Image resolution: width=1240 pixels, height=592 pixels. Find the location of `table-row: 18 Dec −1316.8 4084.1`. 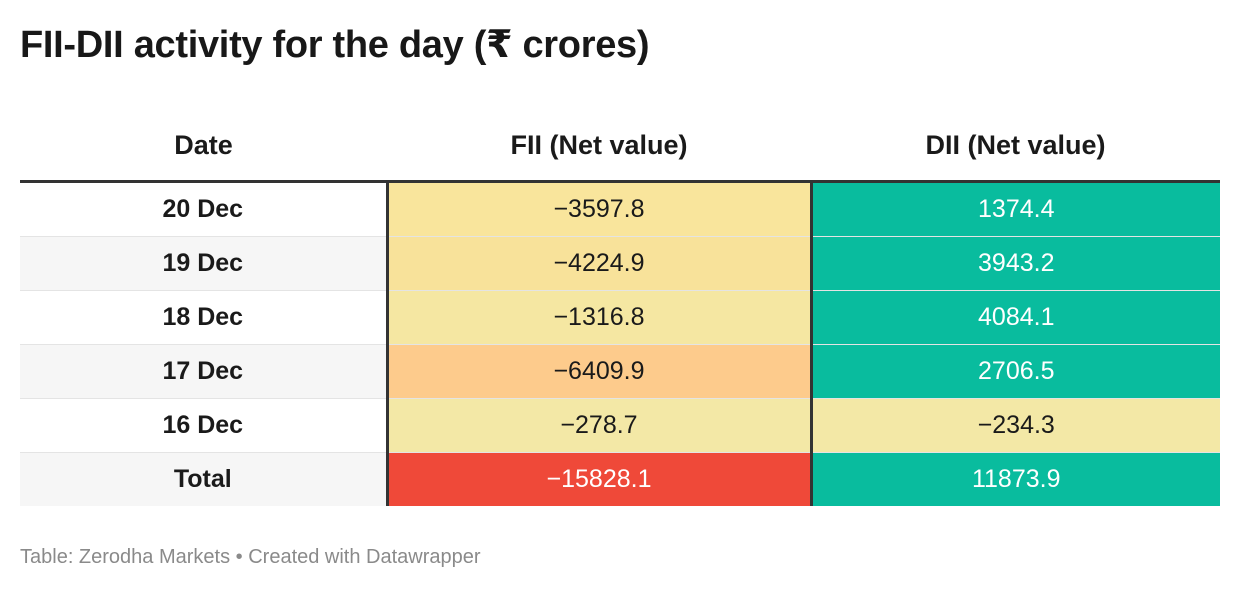

table-row: 18 Dec −1316.8 4084.1 is located at coordinates (620, 317).